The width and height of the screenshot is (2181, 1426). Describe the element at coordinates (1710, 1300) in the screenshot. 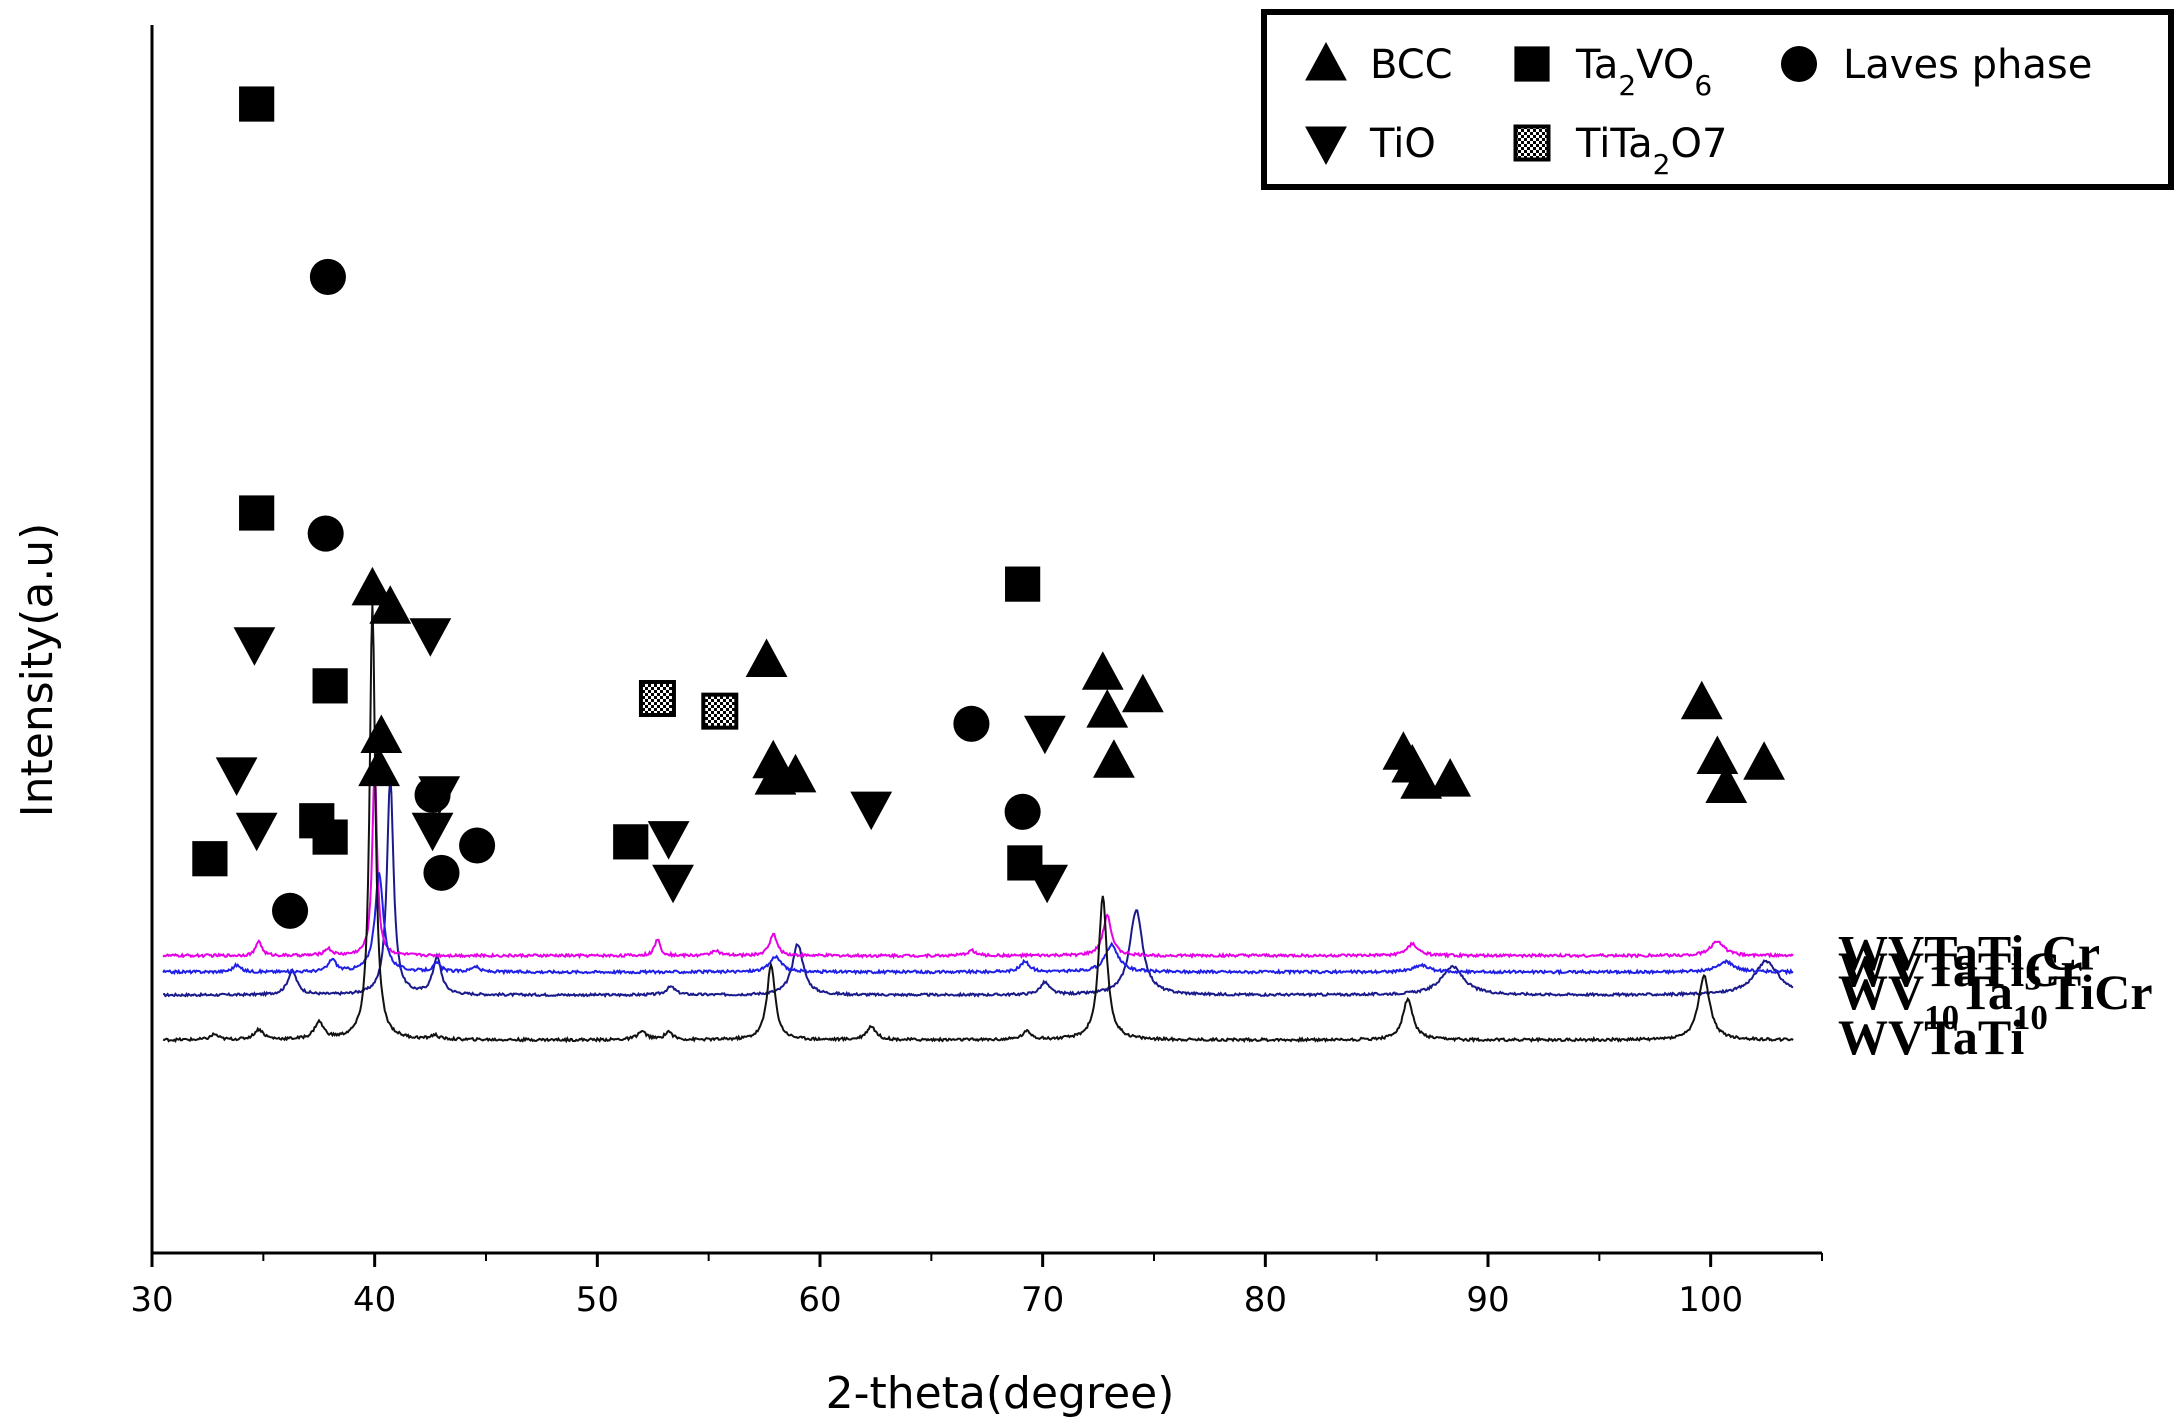

I see `x-tick-label-100: 100` at that location.